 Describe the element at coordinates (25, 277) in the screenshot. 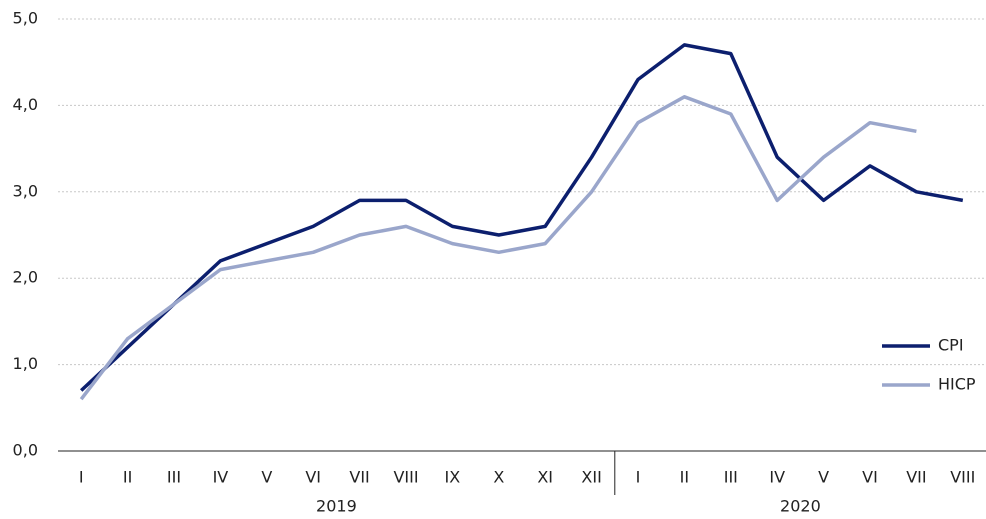

I see `y-tick-label: 2,0` at that location.